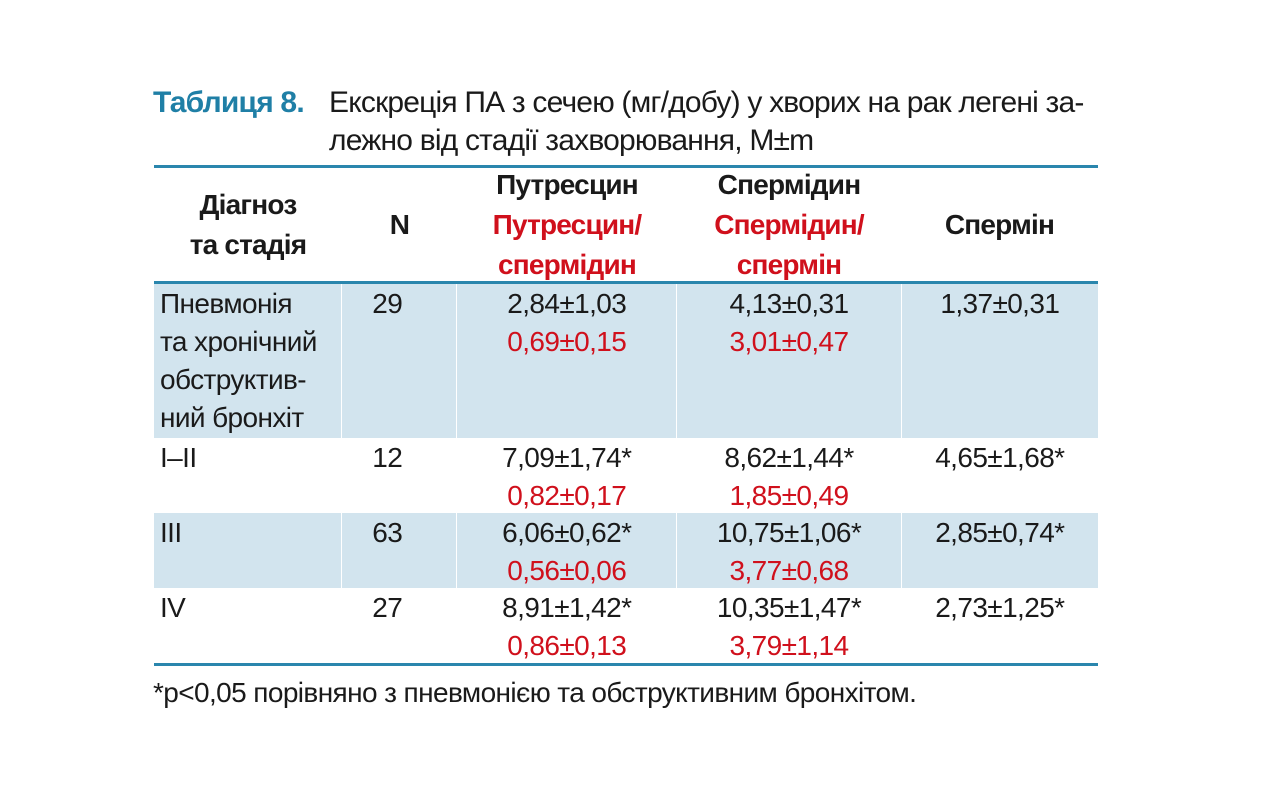  I want to click on cell-putrescine: 2,84±1,03 0,69±0,15, so click(566, 361).